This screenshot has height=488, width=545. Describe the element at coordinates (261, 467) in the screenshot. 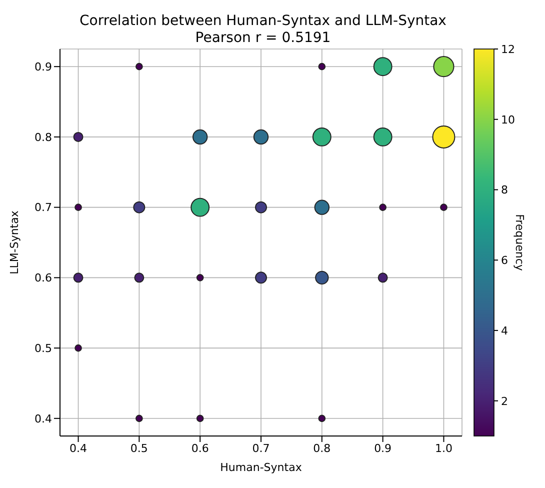

I see `x-axis-title: Human-Syntax` at that location.